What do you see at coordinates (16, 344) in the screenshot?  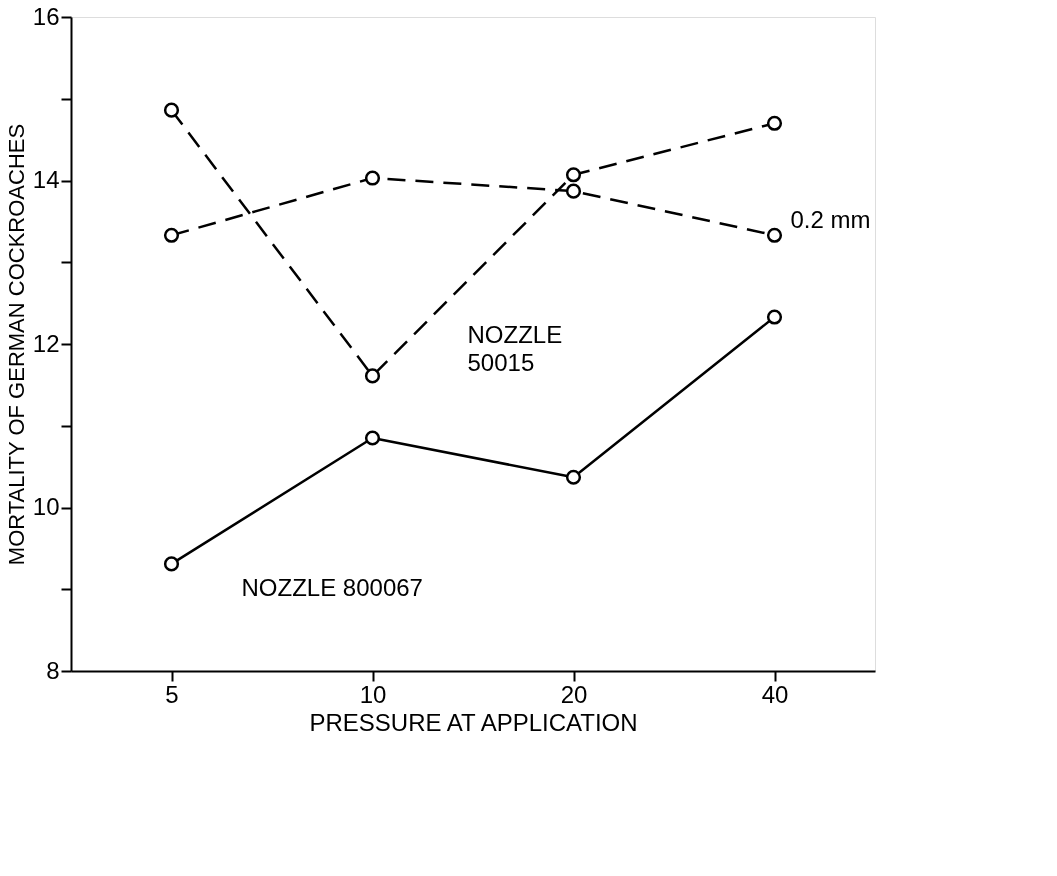 I see `y-axis-title: MORTALITY OF GERMAN COCKROACHES` at bounding box center [16, 344].